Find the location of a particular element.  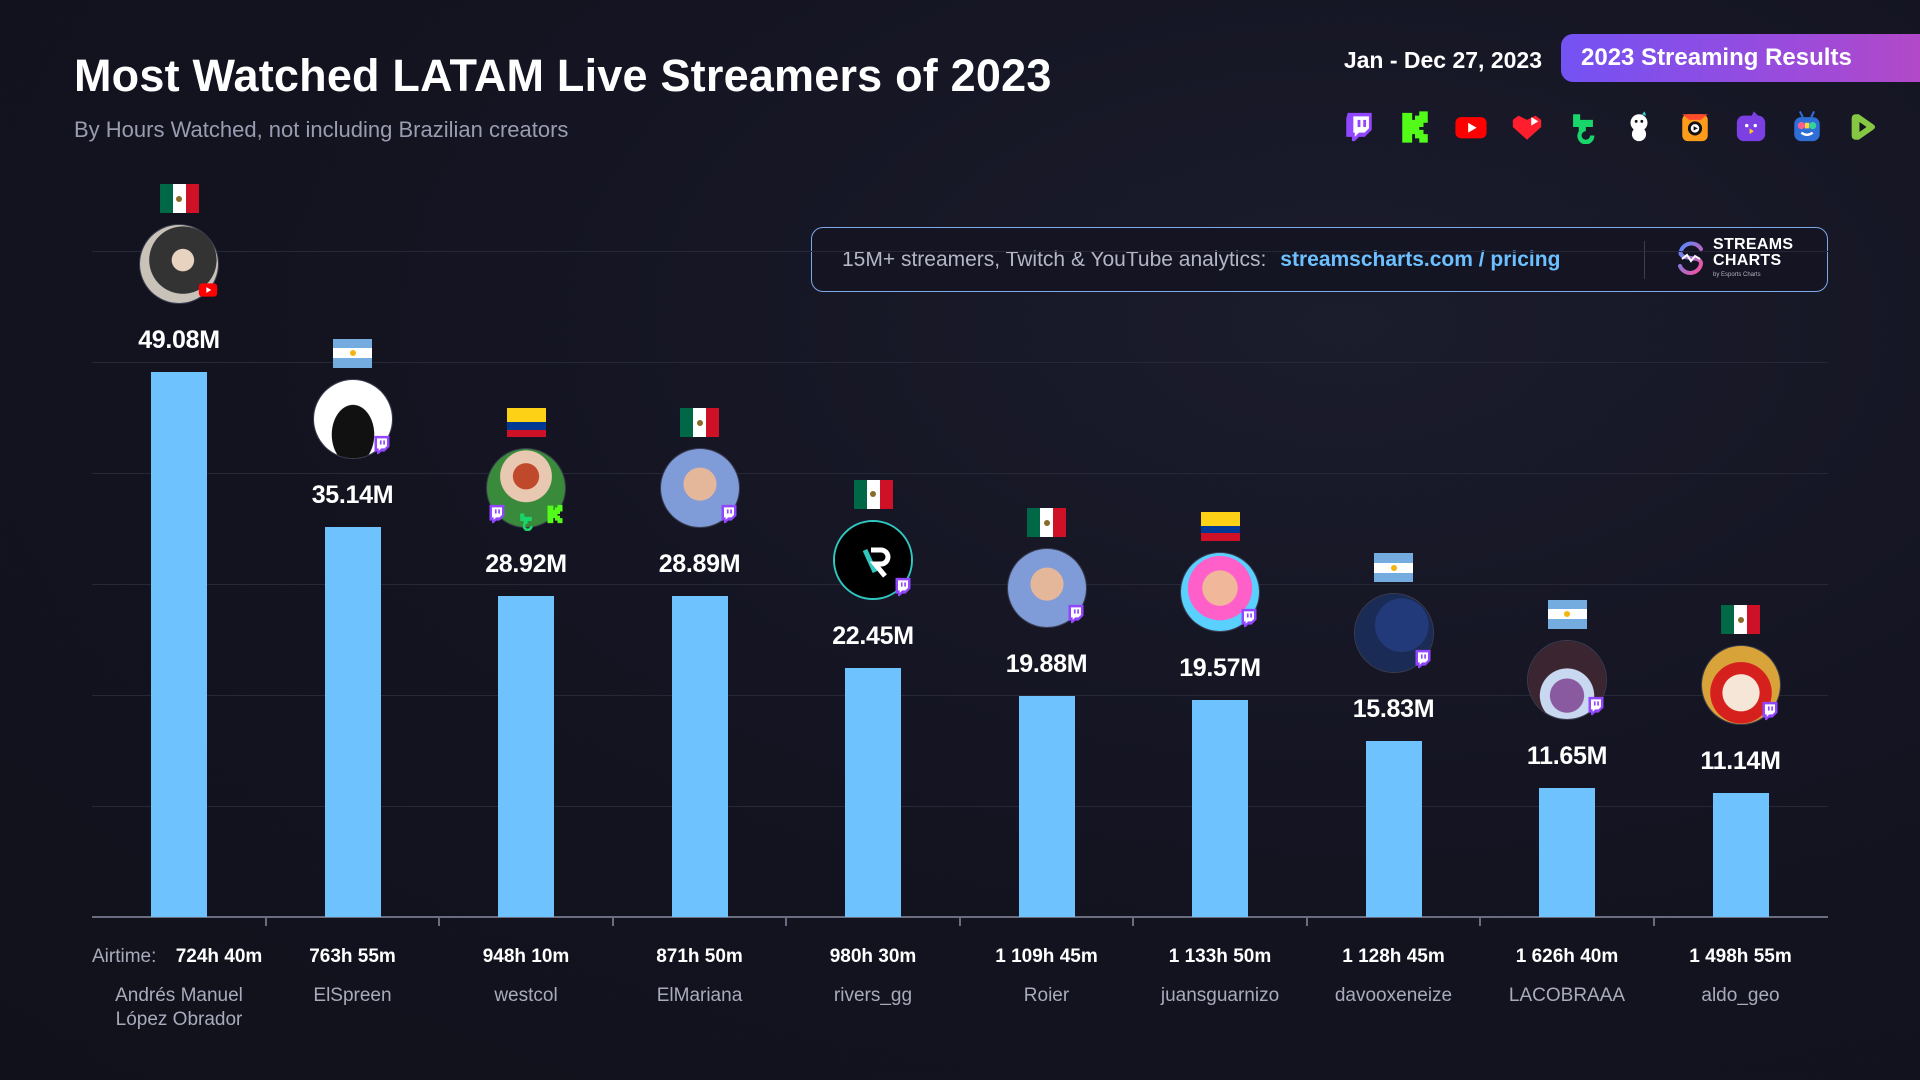

airtime-value: 1 109h 45m is located at coordinates (1046, 956).